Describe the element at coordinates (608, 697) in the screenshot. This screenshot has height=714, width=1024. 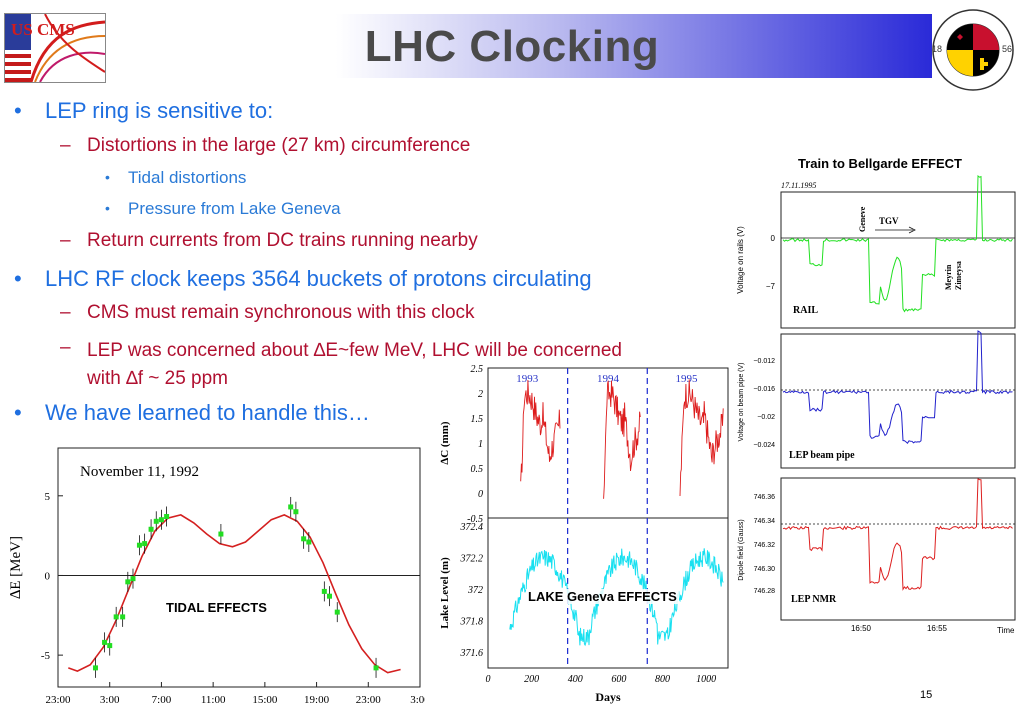
I see `lake-x-label: Days` at that location.